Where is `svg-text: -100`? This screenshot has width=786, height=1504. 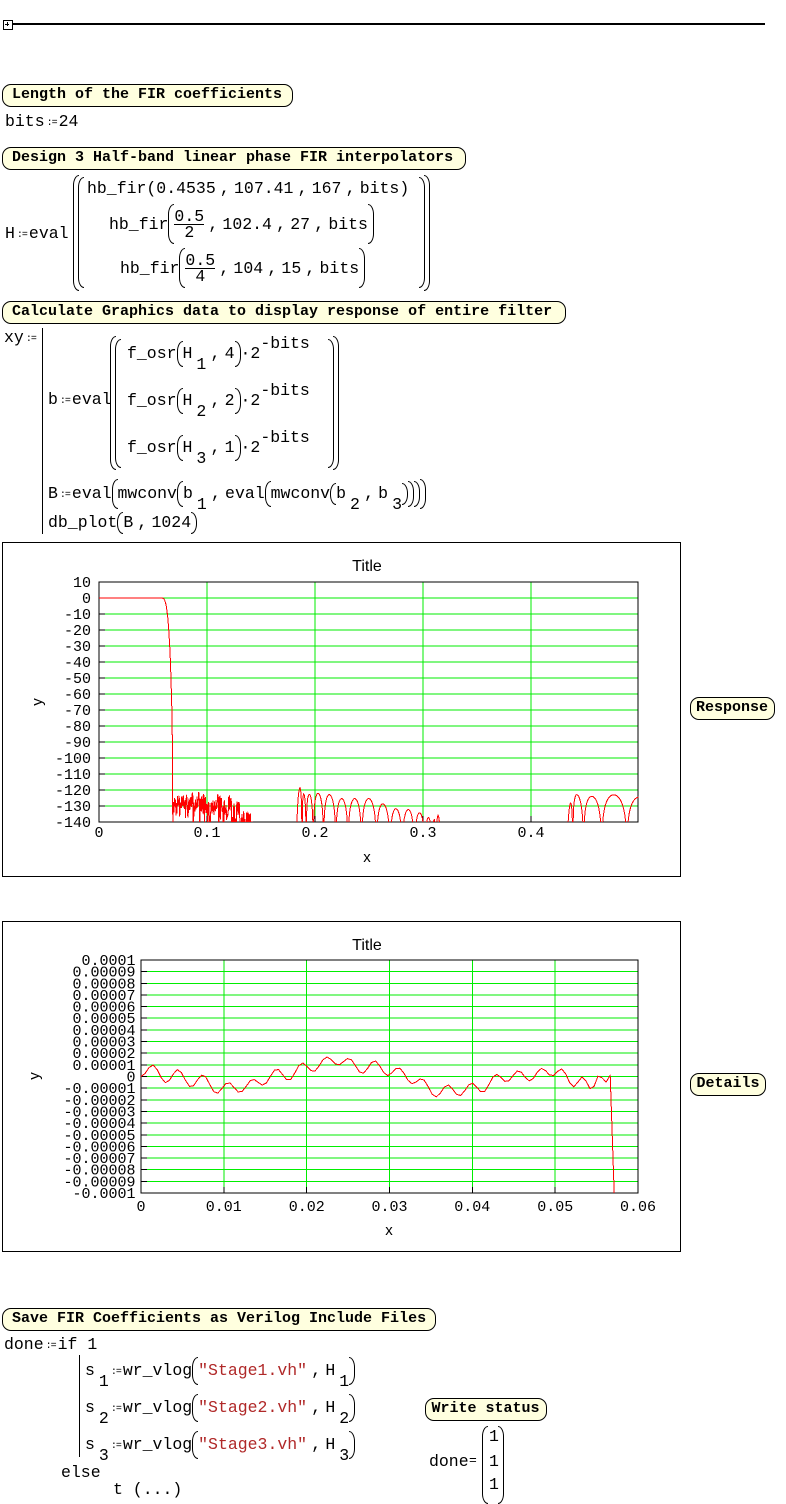 svg-text: -100 is located at coordinates (73, 759).